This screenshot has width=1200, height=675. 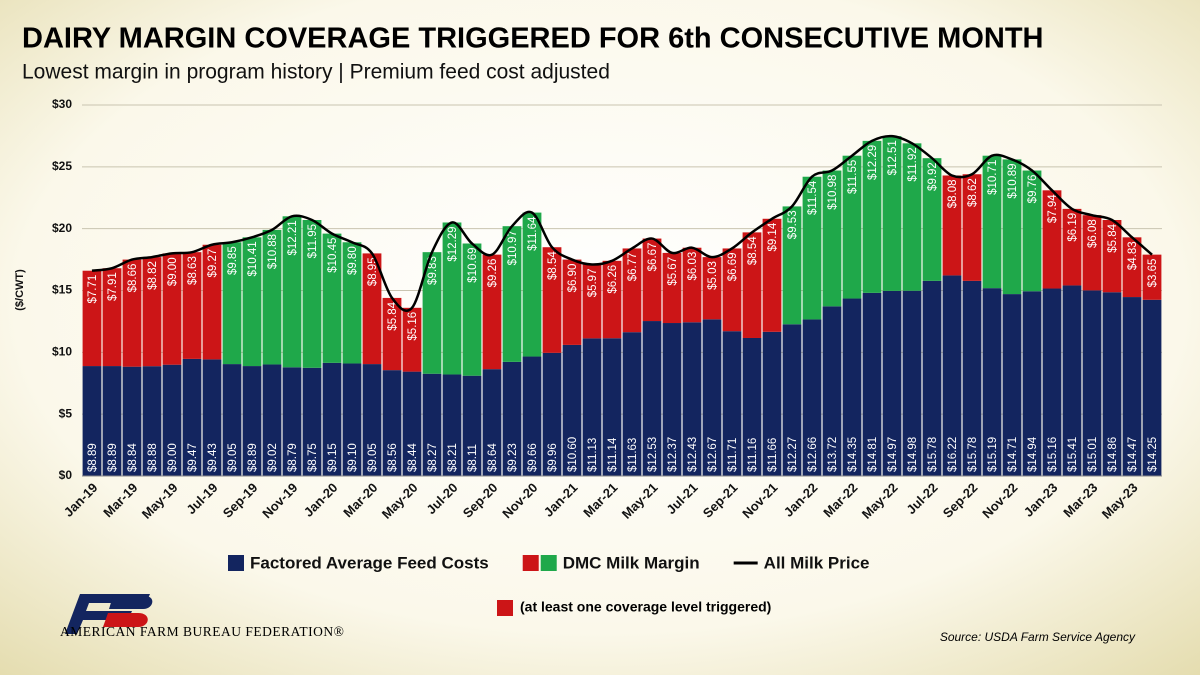 I want to click on value-label: $8.95, so click(x=373, y=271).